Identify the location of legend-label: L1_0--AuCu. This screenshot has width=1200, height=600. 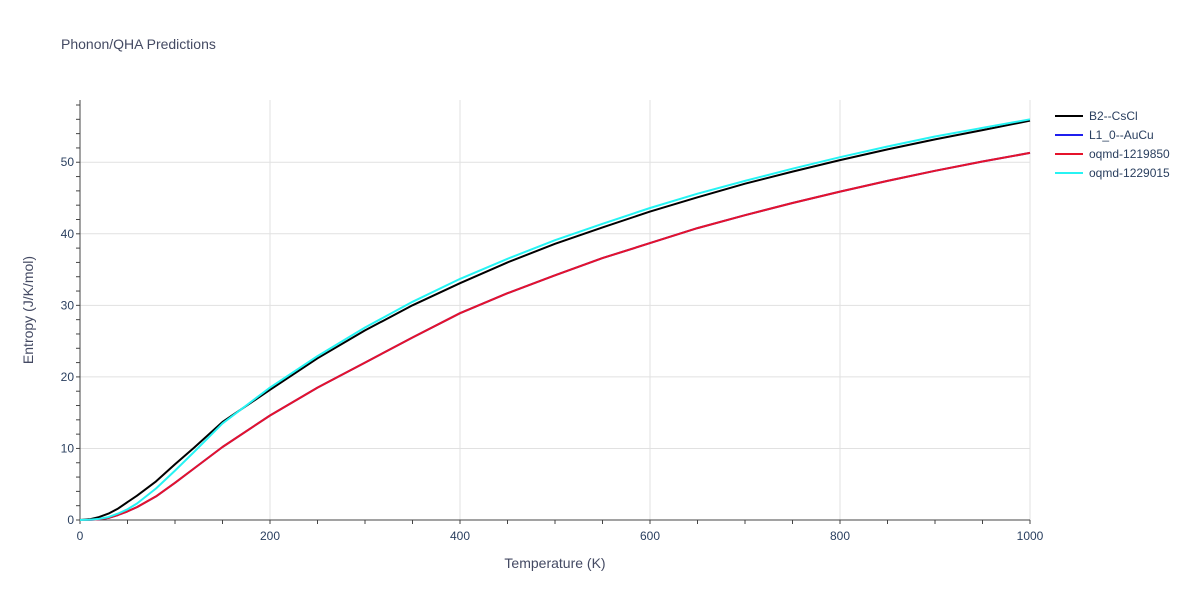
(1121, 134).